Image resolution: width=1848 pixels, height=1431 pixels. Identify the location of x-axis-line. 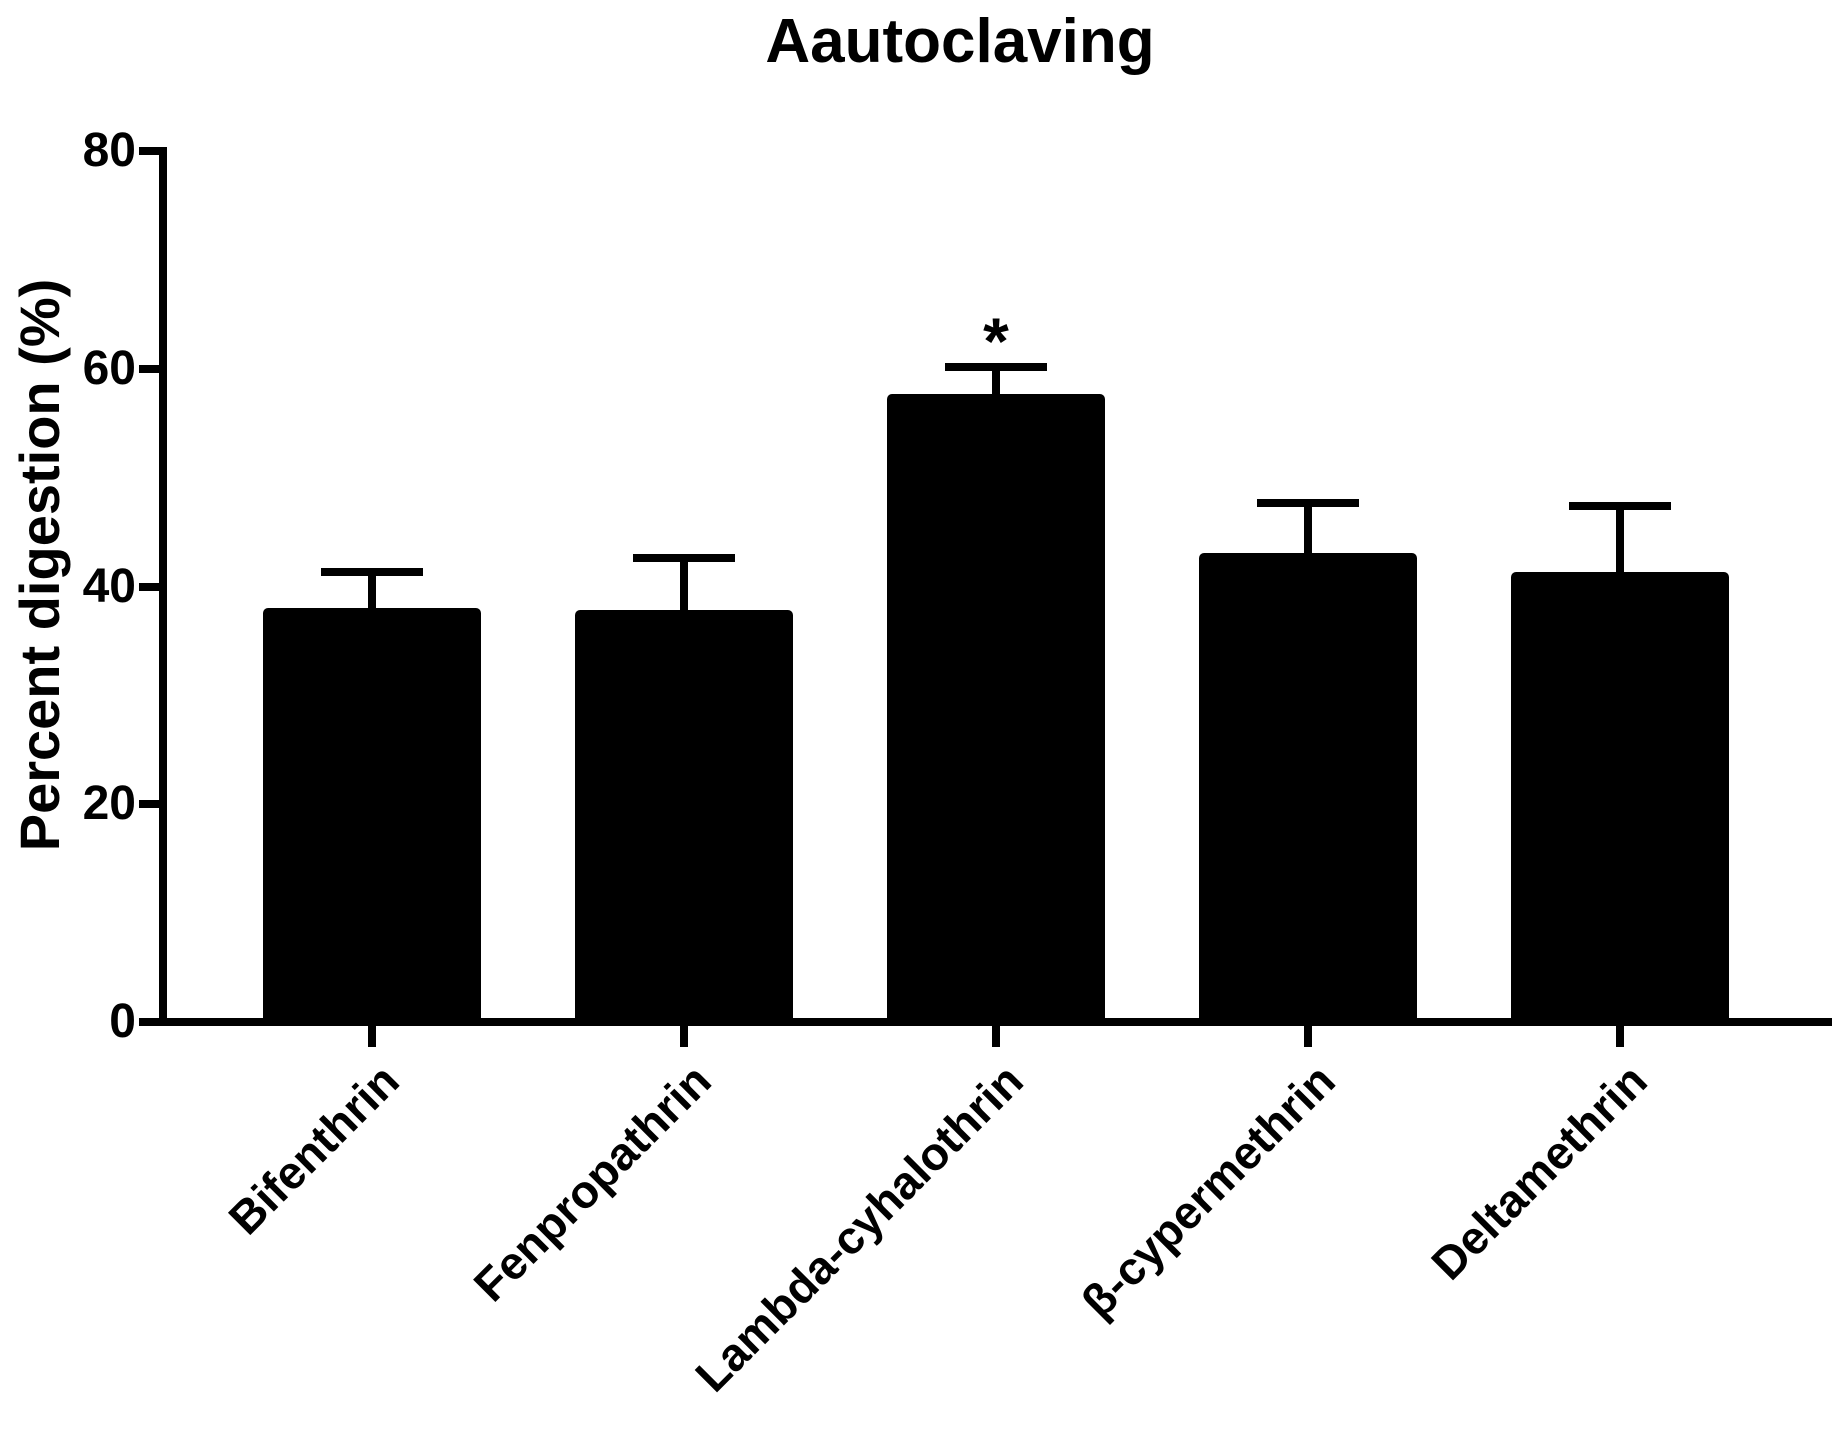
(995, 1022).